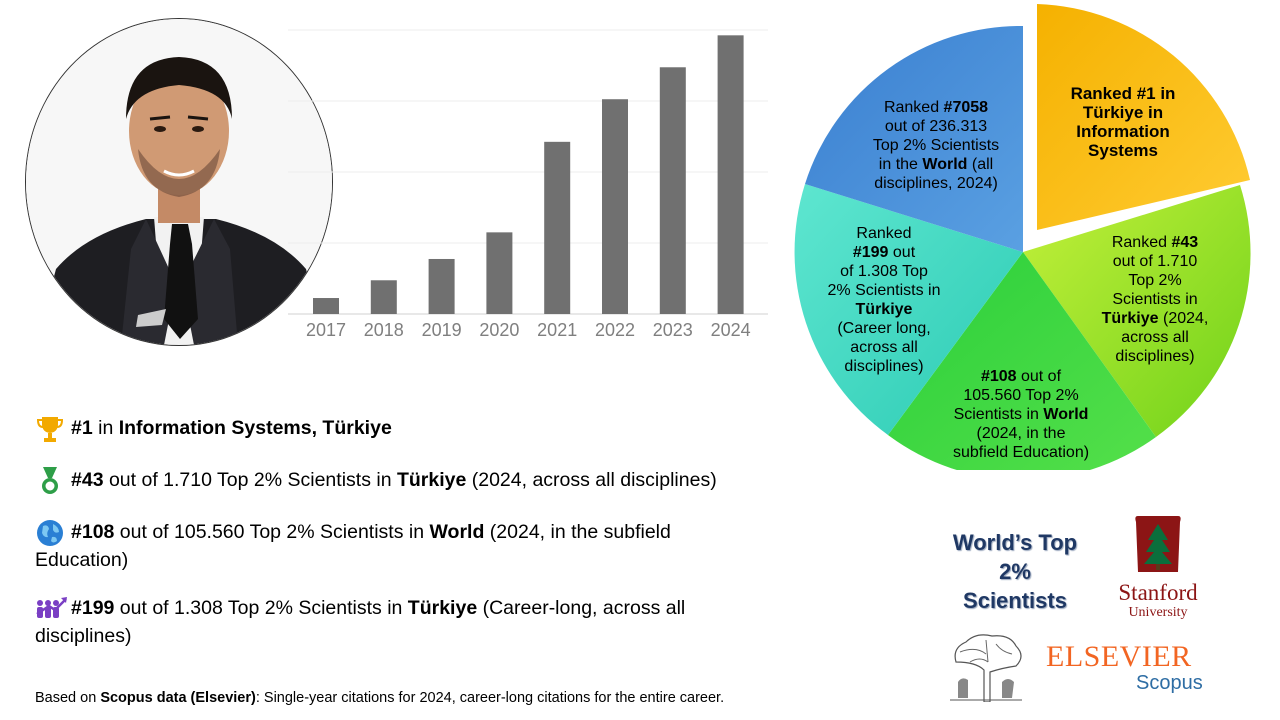 This screenshot has height=720, width=1280. What do you see at coordinates (441, 286) in the screenshot?
I see `bar-2019` at bounding box center [441, 286].